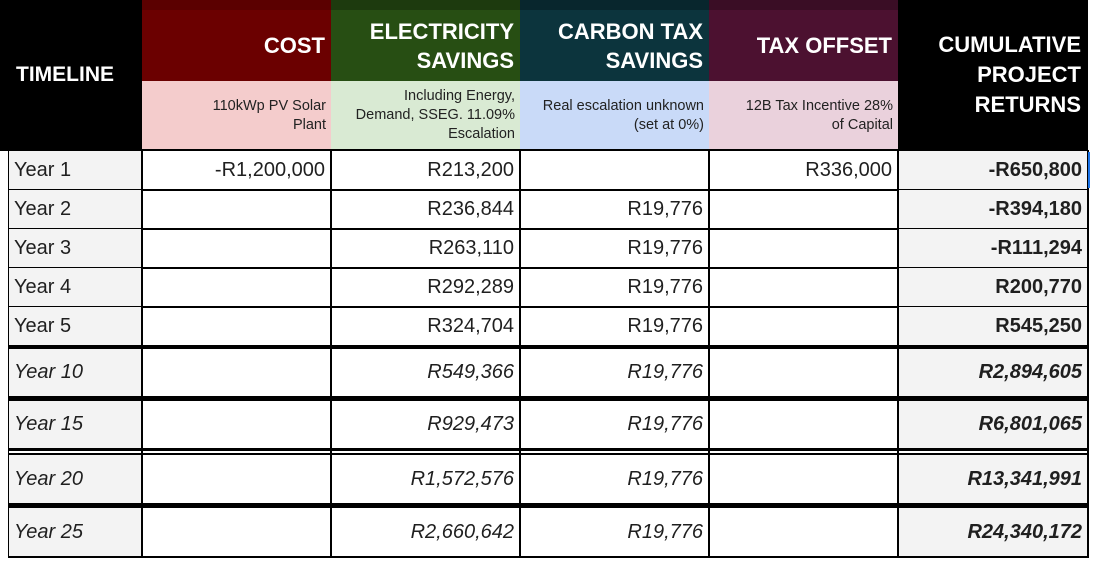  What do you see at coordinates (470, 286) in the screenshot?
I see `cell-electricity: R292,289` at bounding box center [470, 286].